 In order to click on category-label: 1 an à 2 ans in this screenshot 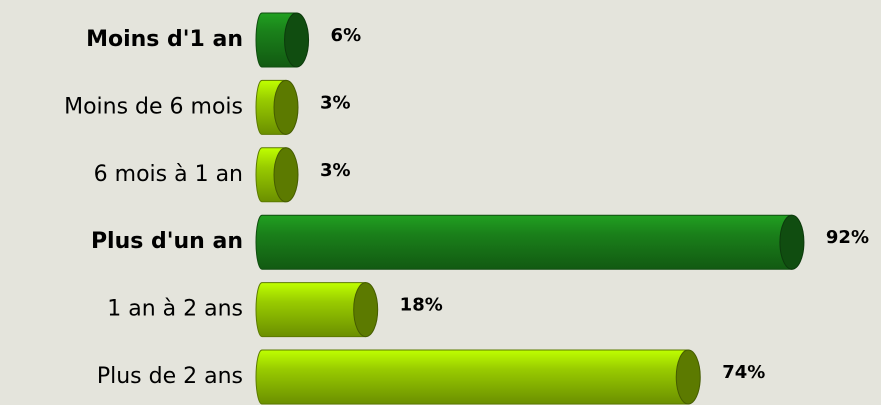, I will do `click(175, 309)`.